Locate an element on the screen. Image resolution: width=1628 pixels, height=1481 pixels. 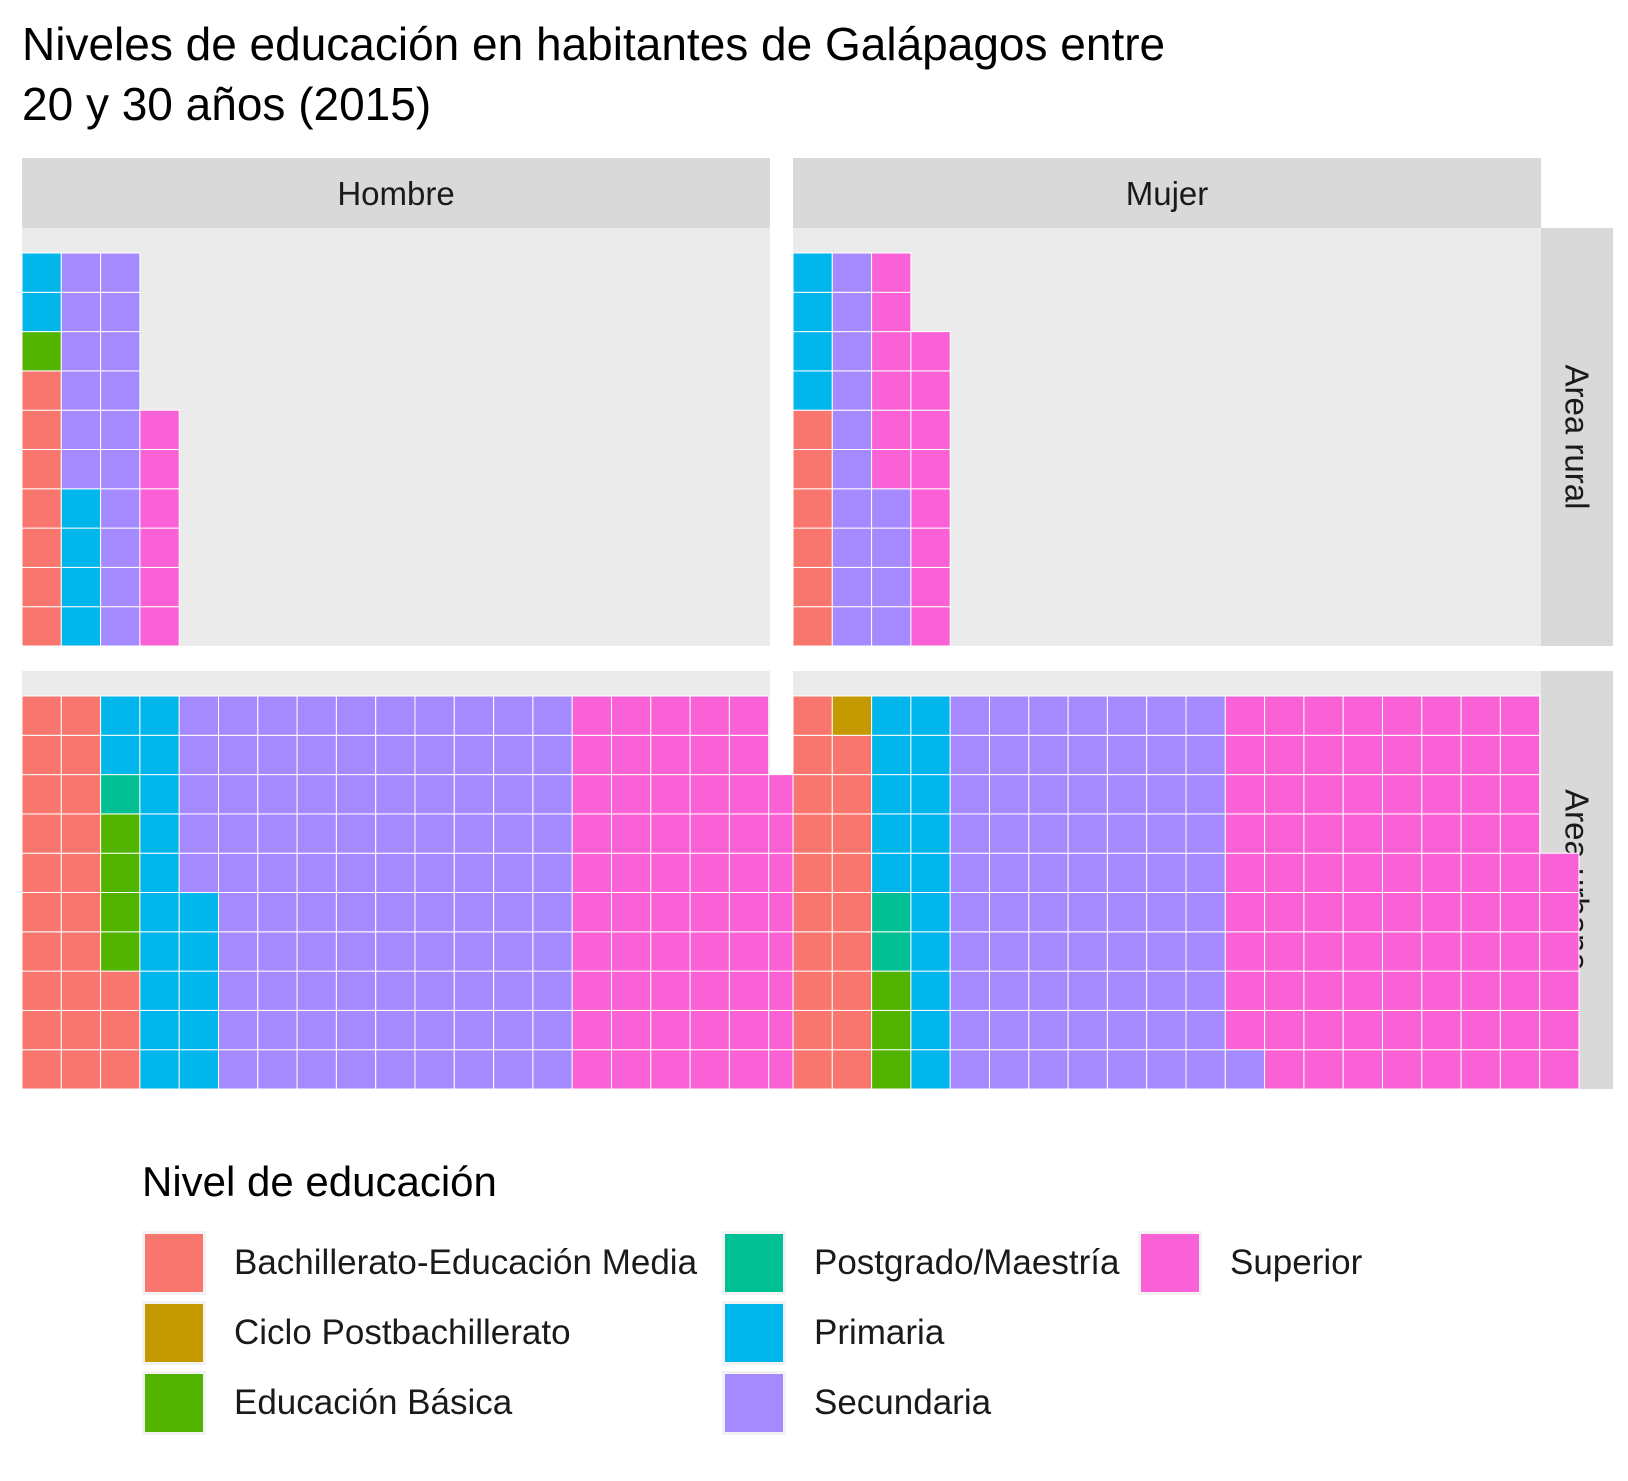
legend-item-ciclo-postbachillerato: Ciclo Postbachillerato is located at coordinates (356, 1333).